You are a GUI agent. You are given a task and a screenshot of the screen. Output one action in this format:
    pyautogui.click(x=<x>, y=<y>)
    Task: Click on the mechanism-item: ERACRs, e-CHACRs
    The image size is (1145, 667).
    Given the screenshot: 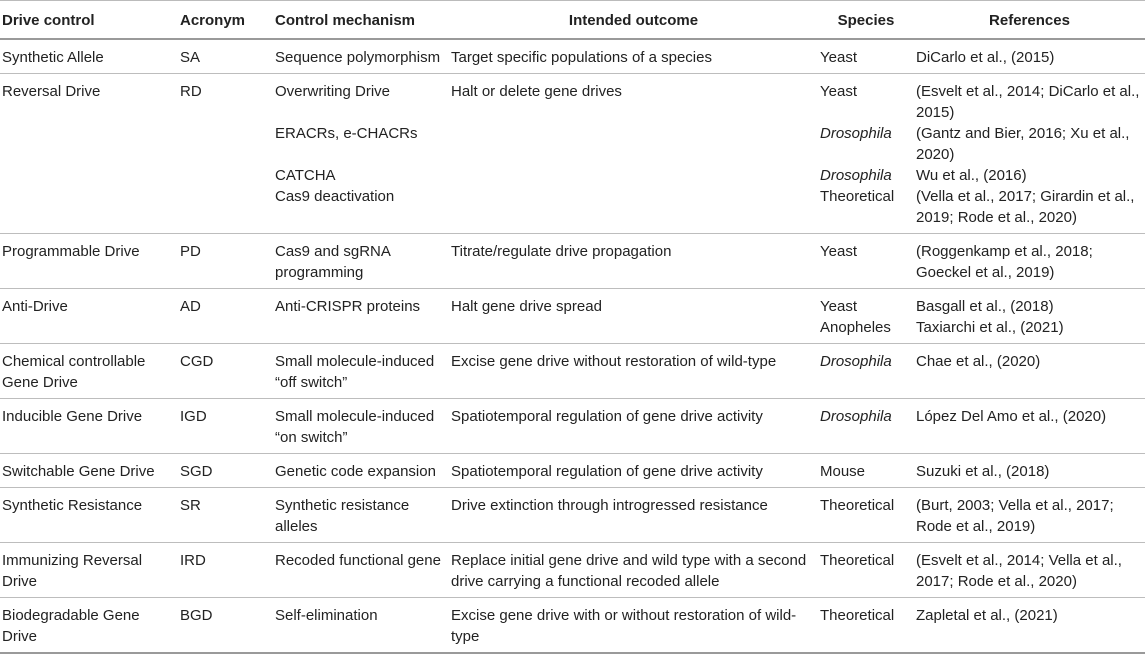 What is the action you would take?
    pyautogui.click(x=346, y=133)
    